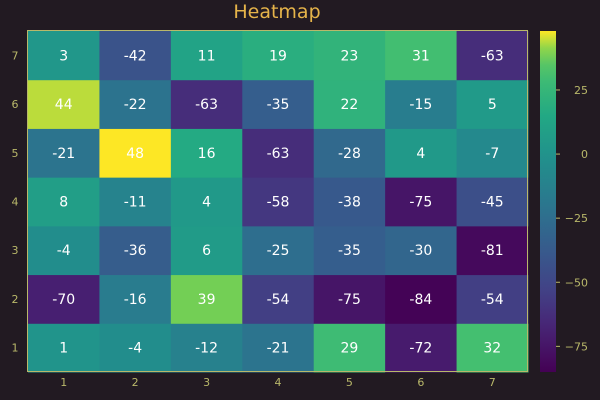  What do you see at coordinates (576, 218) in the screenshot?
I see `colorbar-tick-label: −25` at bounding box center [576, 218].